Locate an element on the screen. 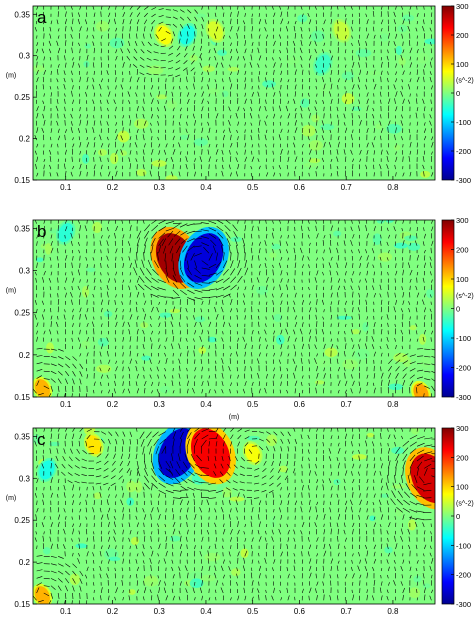  x-tick-label: 0.8 is located at coordinates (393, 404).